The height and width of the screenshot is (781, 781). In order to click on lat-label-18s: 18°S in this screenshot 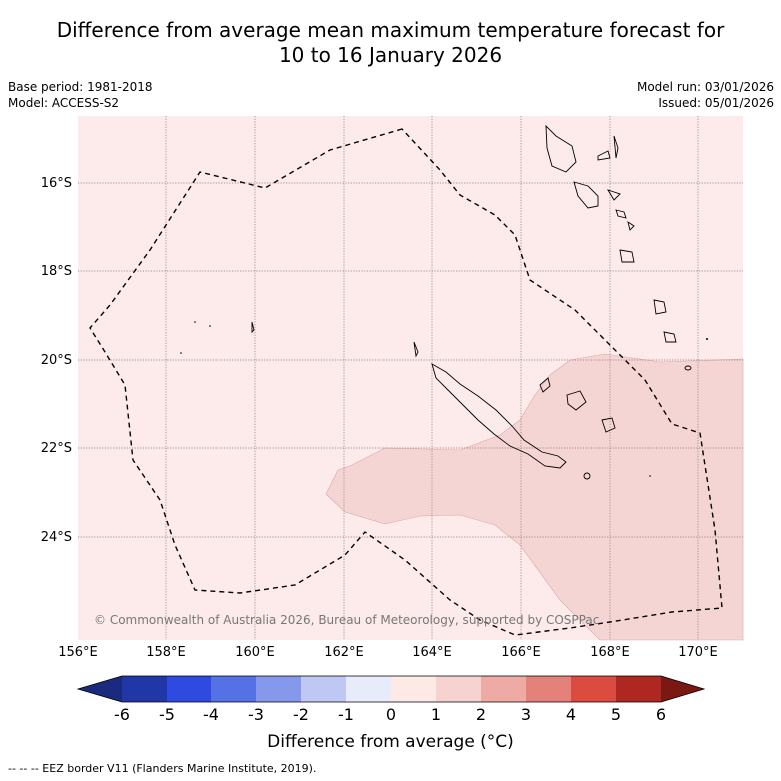, I will do `click(56, 271)`.